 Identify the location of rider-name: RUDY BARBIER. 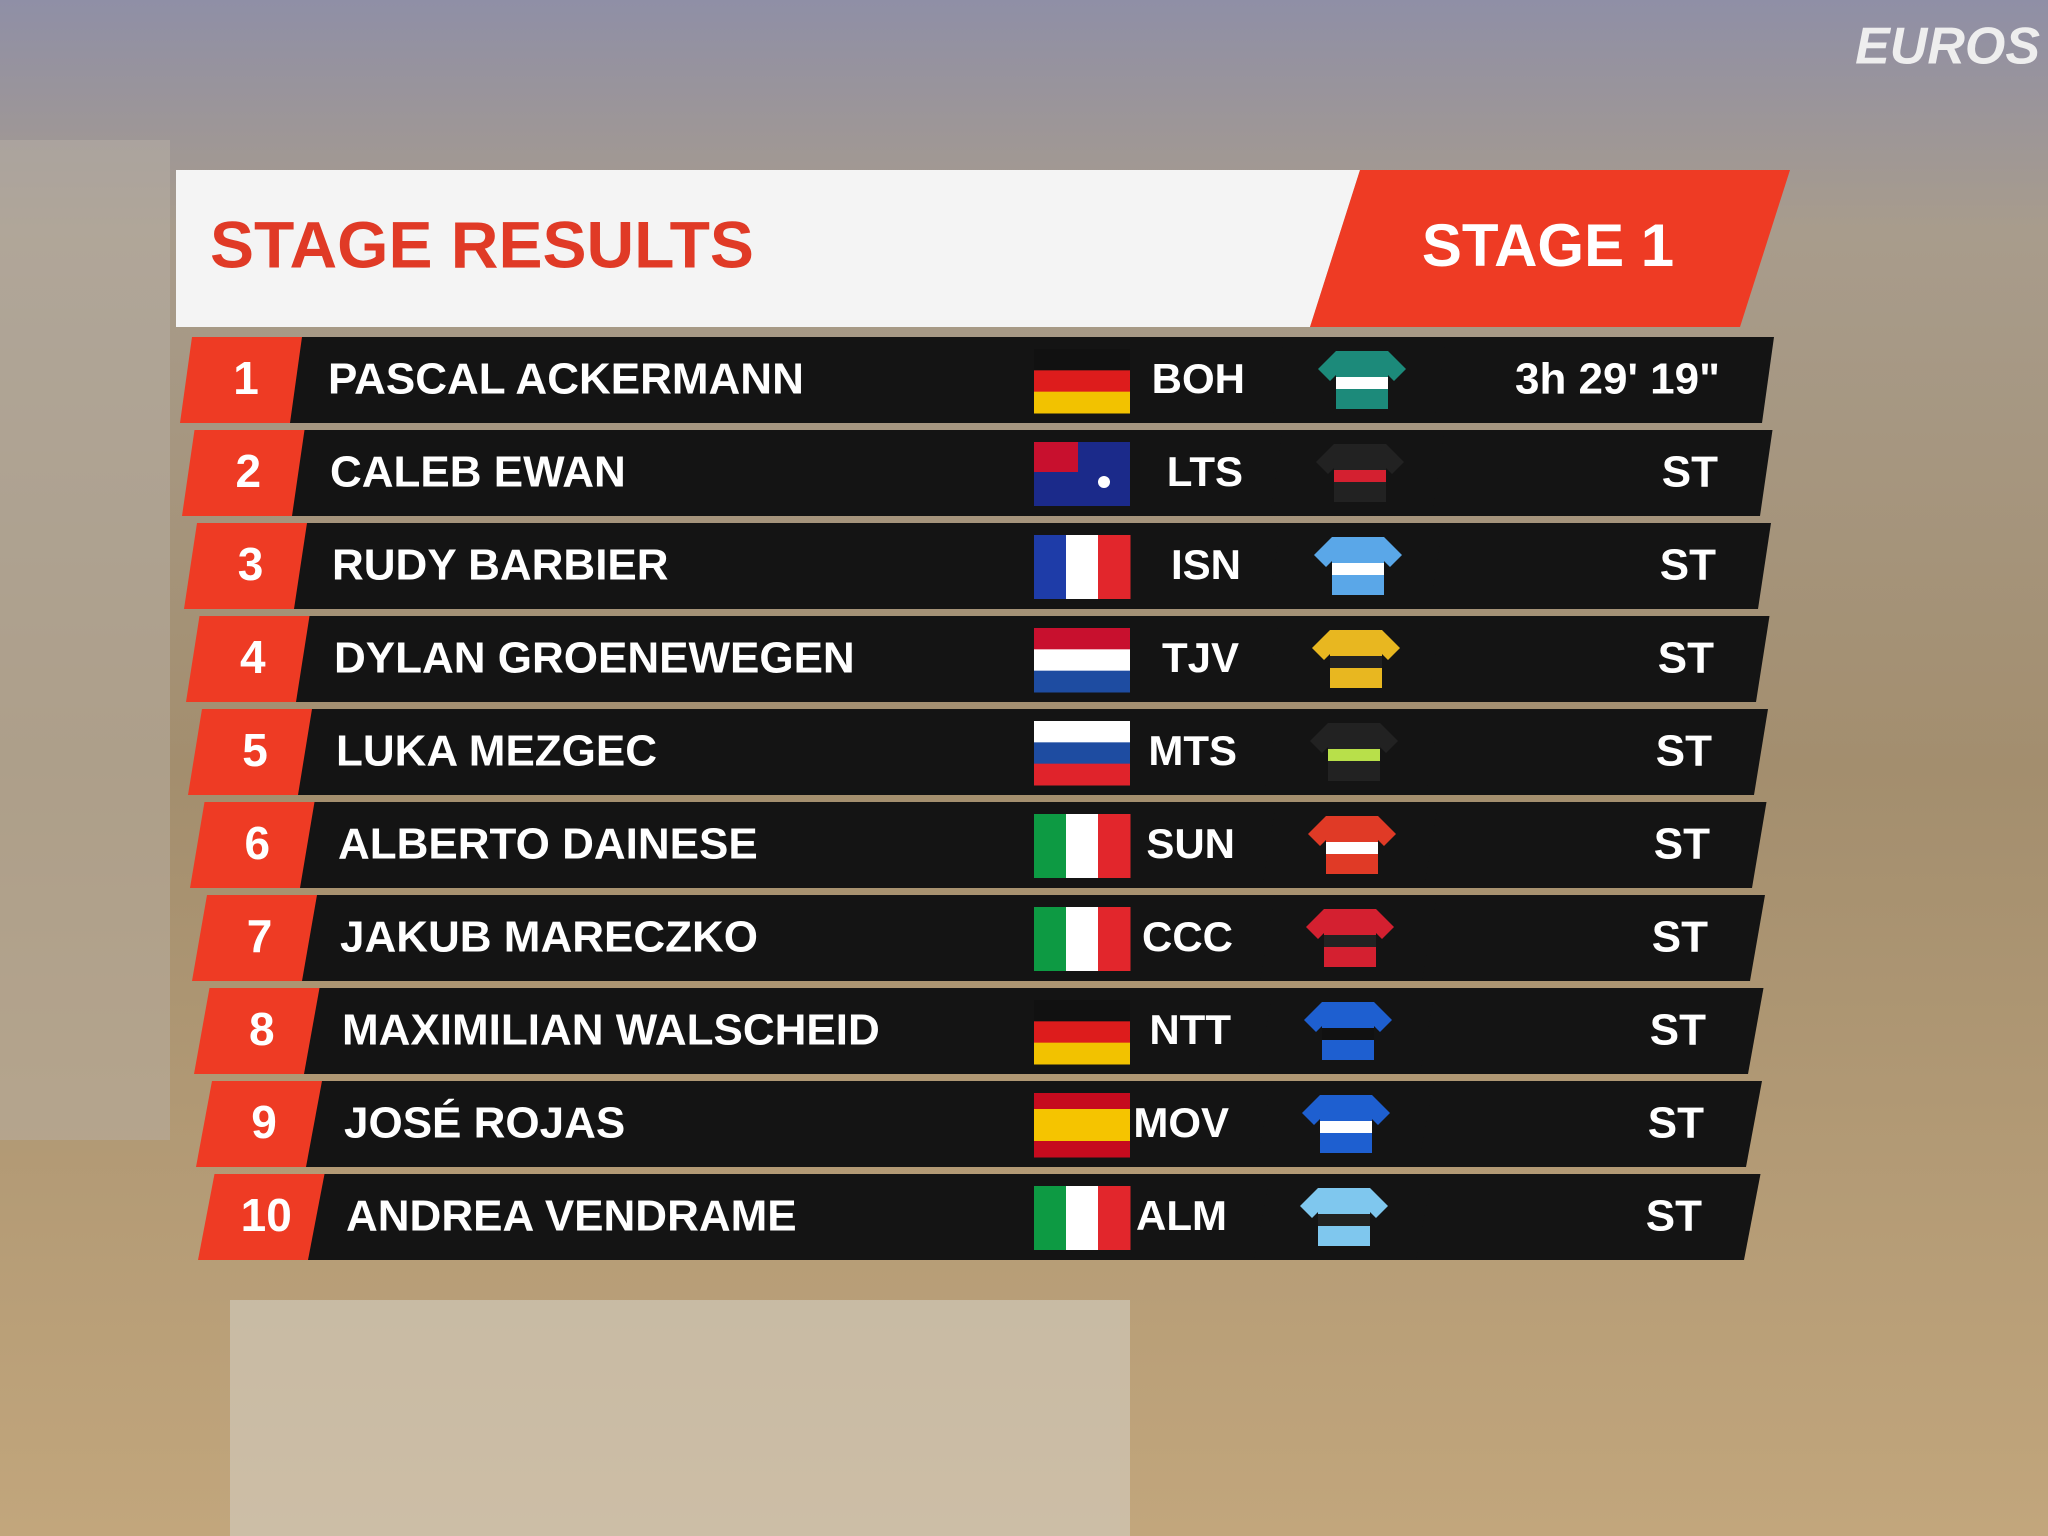
(500, 565).